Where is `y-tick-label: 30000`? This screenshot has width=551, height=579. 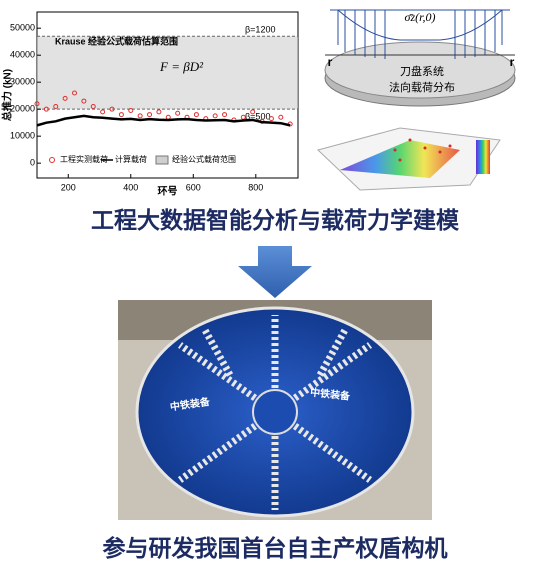 y-tick-label: 30000 is located at coordinates (22, 82).